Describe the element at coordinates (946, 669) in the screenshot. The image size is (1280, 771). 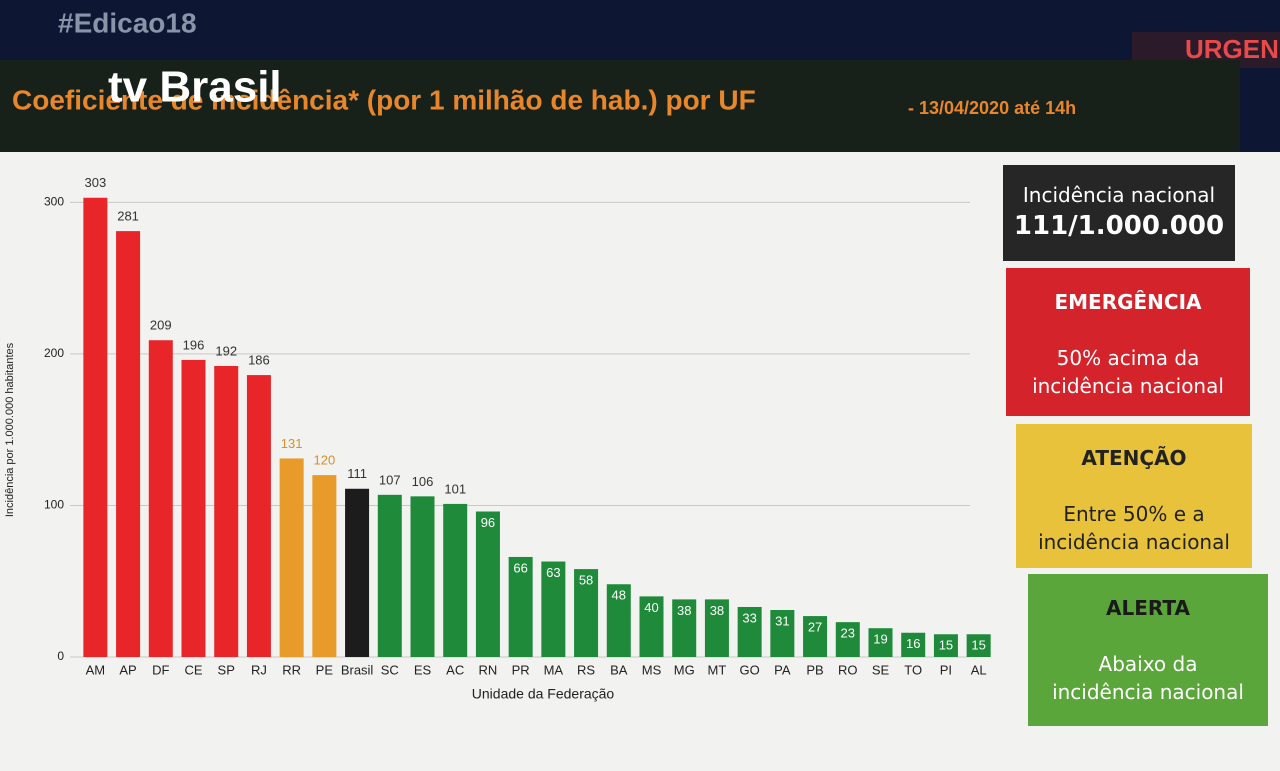
I see `x-tick-label: PI` at that location.